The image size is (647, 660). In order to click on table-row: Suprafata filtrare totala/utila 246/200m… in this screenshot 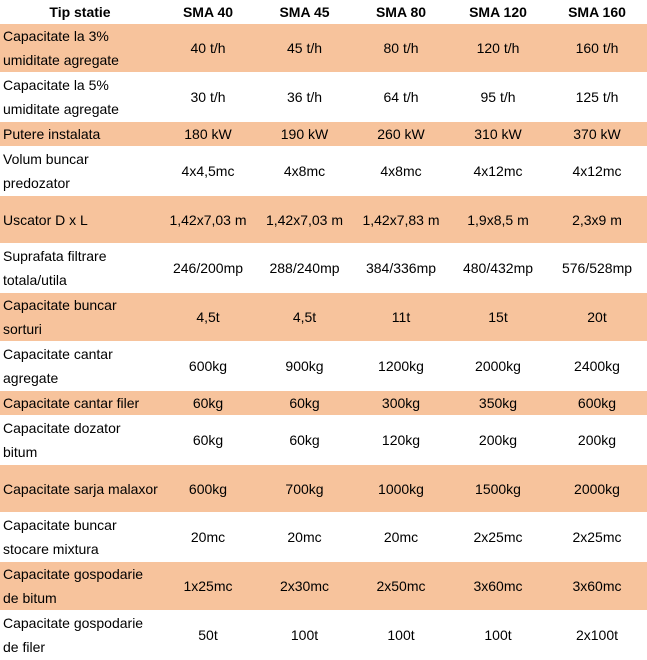, I will do `click(323, 268)`.